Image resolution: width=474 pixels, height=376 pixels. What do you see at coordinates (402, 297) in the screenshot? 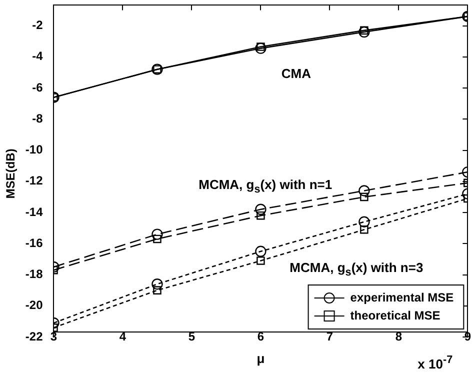
I see `legend-label: experimental MSE` at bounding box center [402, 297].